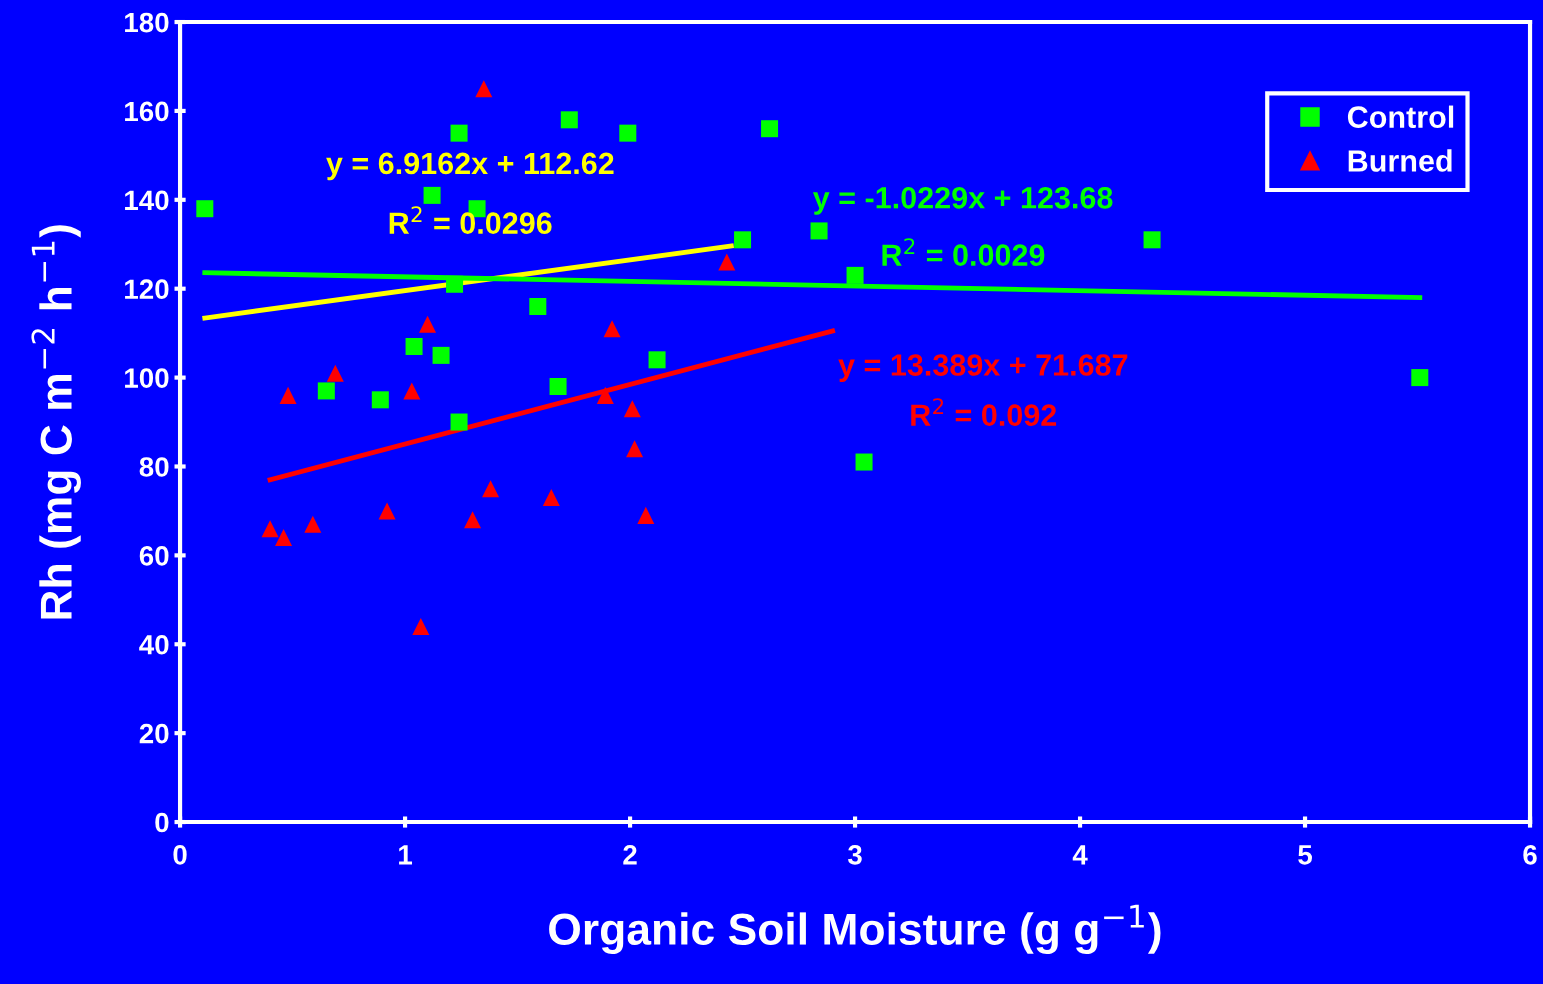  I want to click on x-tick-label: 3, so click(854, 854).